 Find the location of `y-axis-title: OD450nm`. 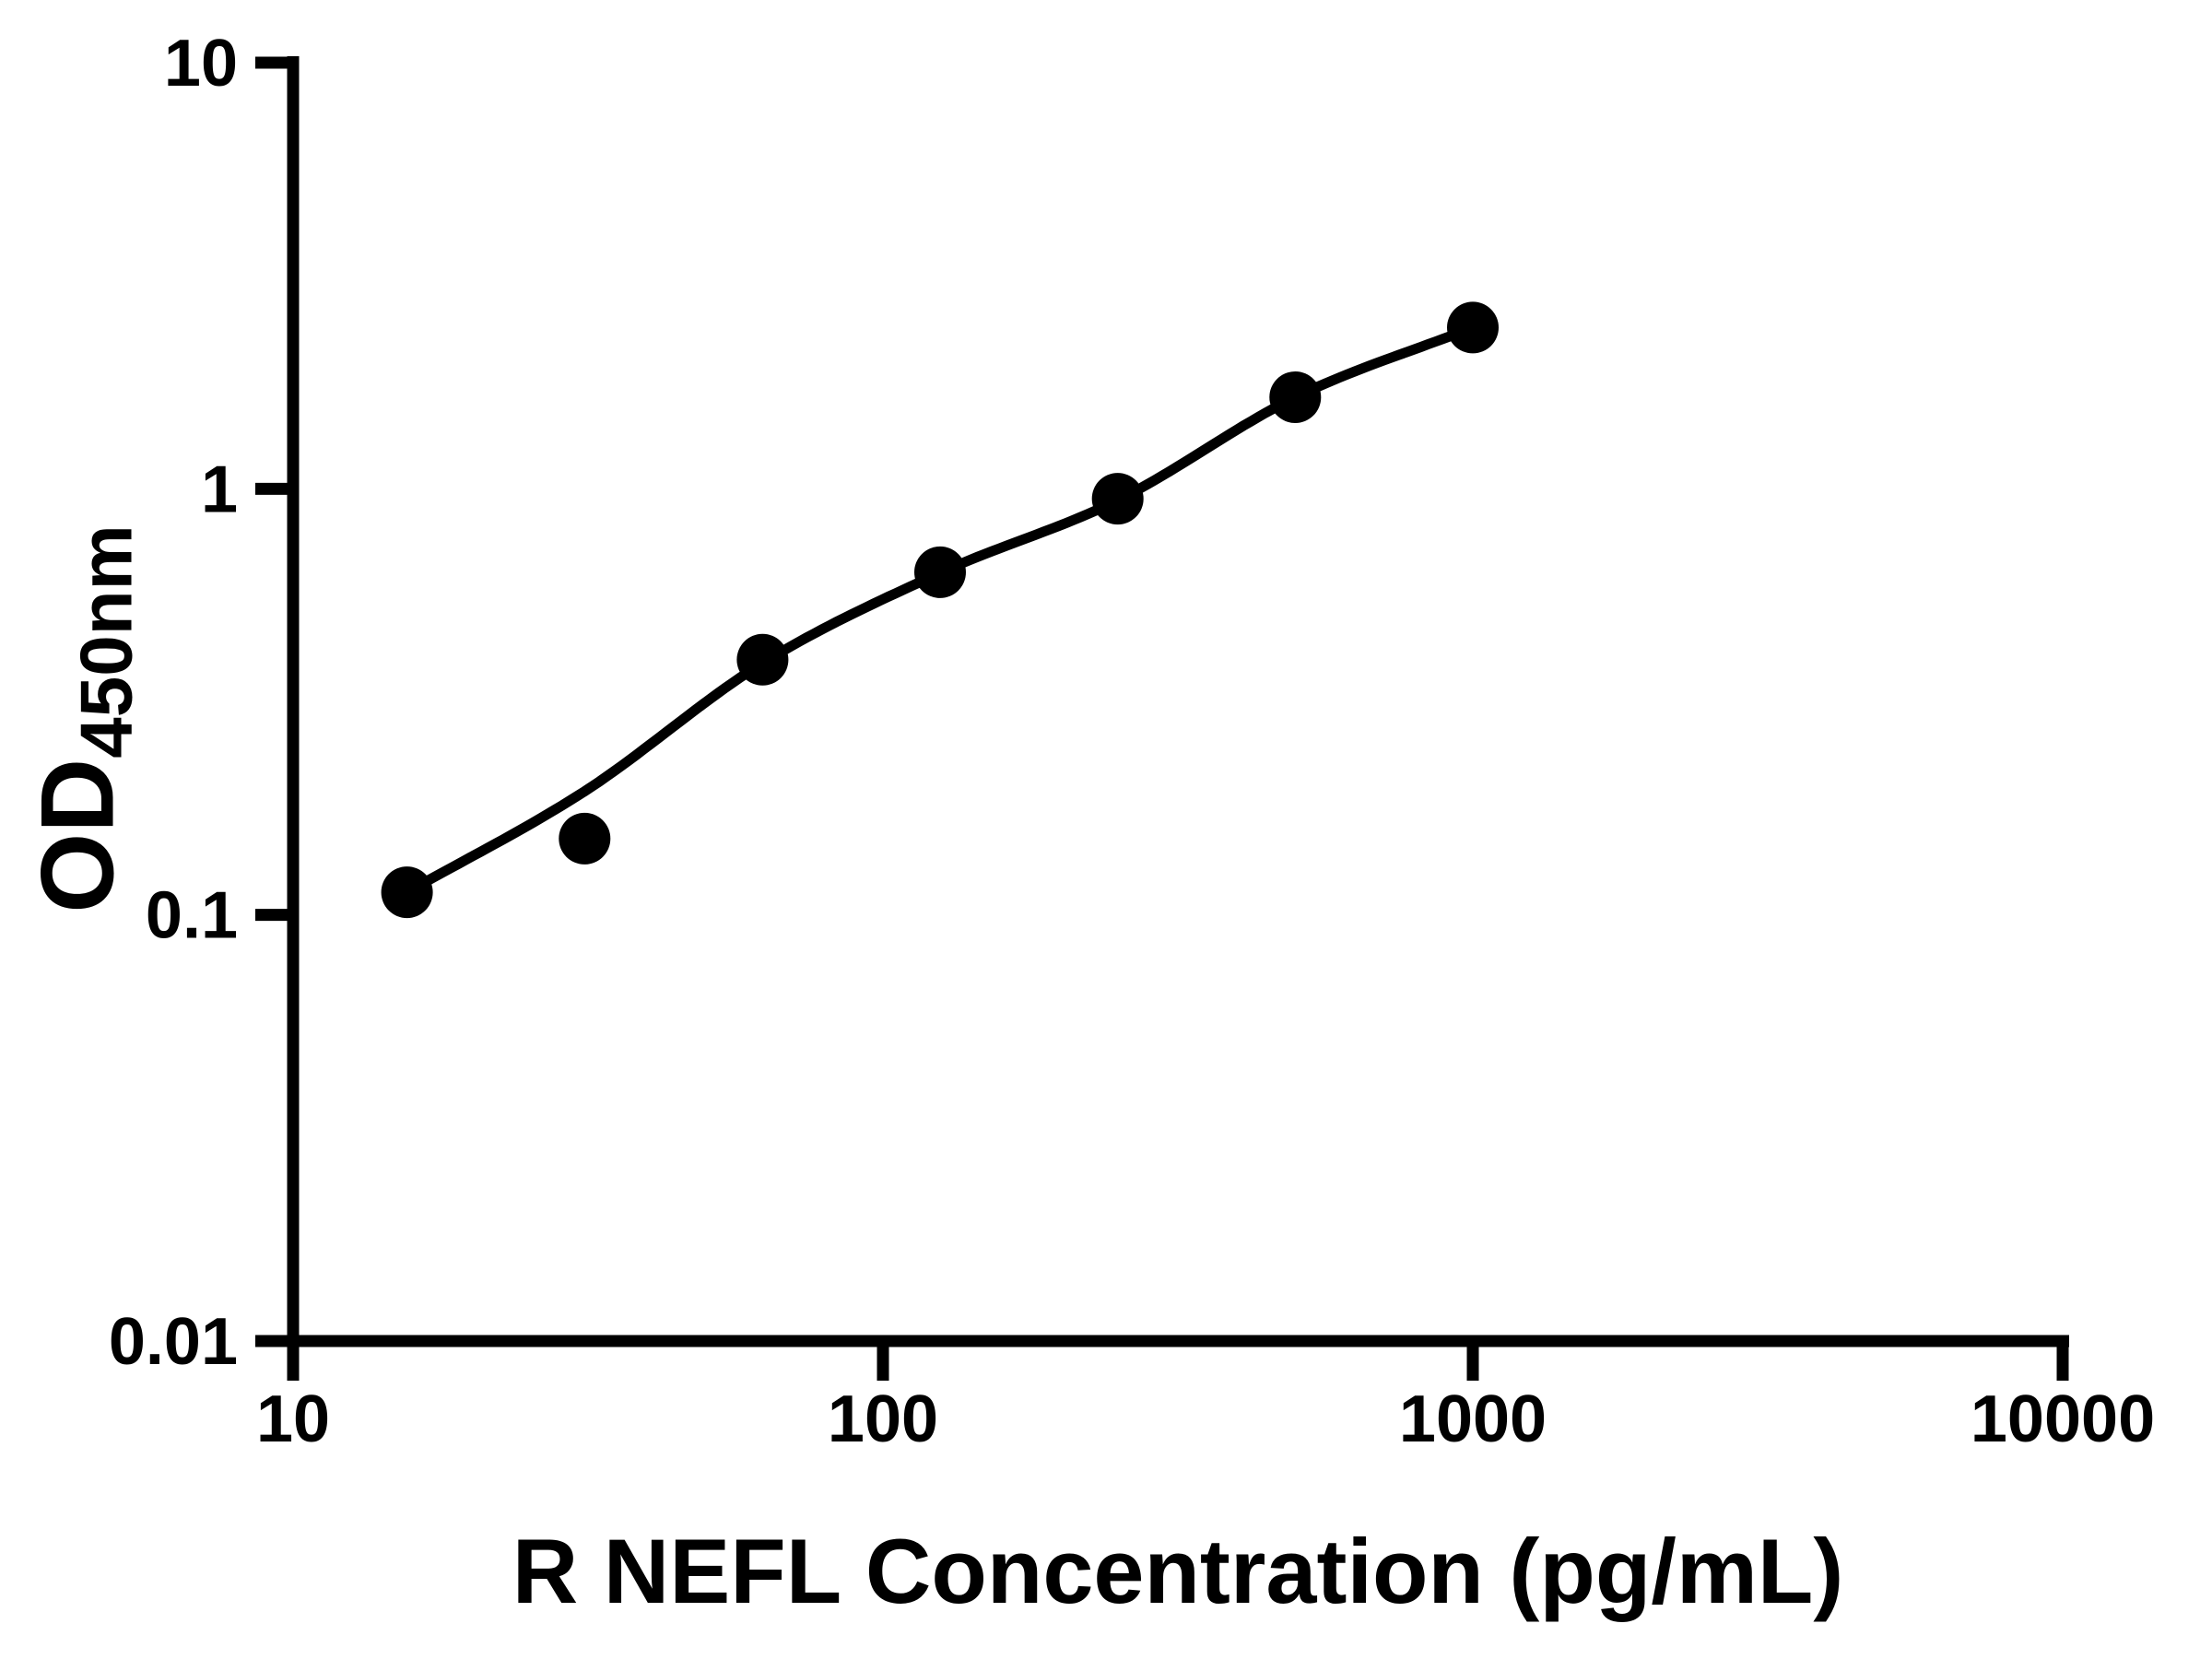

y-axis-title: OD450nm is located at coordinates (83, 718).